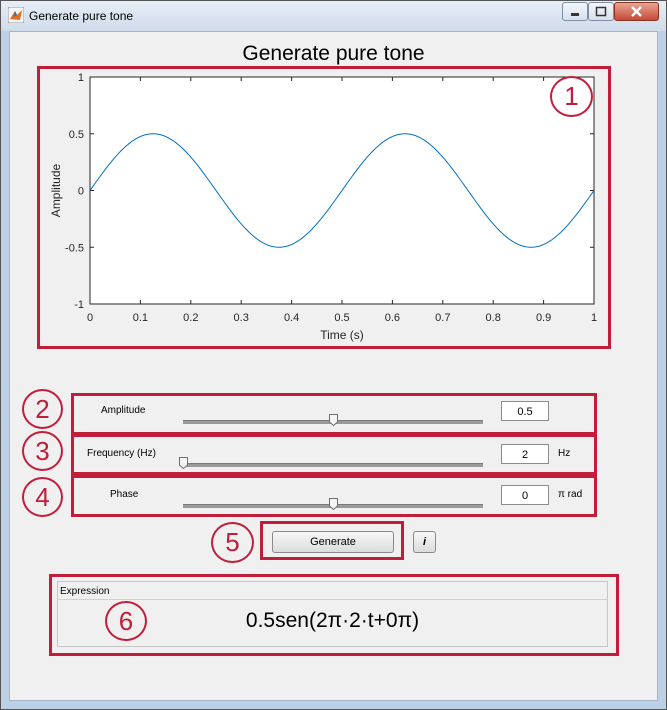 The height and width of the screenshot is (710, 667). What do you see at coordinates (392, 318) in the screenshot?
I see `x-tick-label: 0.6` at bounding box center [392, 318].